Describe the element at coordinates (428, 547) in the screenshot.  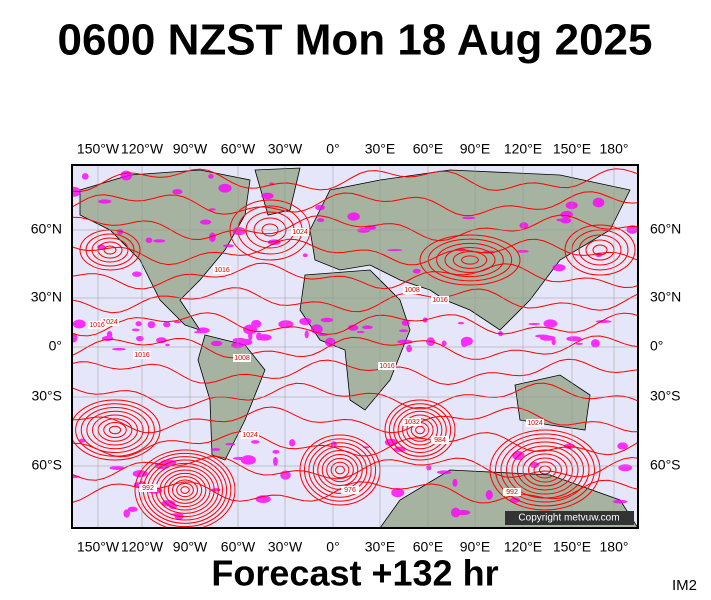
I see `longitude-label: 60°E` at that location.